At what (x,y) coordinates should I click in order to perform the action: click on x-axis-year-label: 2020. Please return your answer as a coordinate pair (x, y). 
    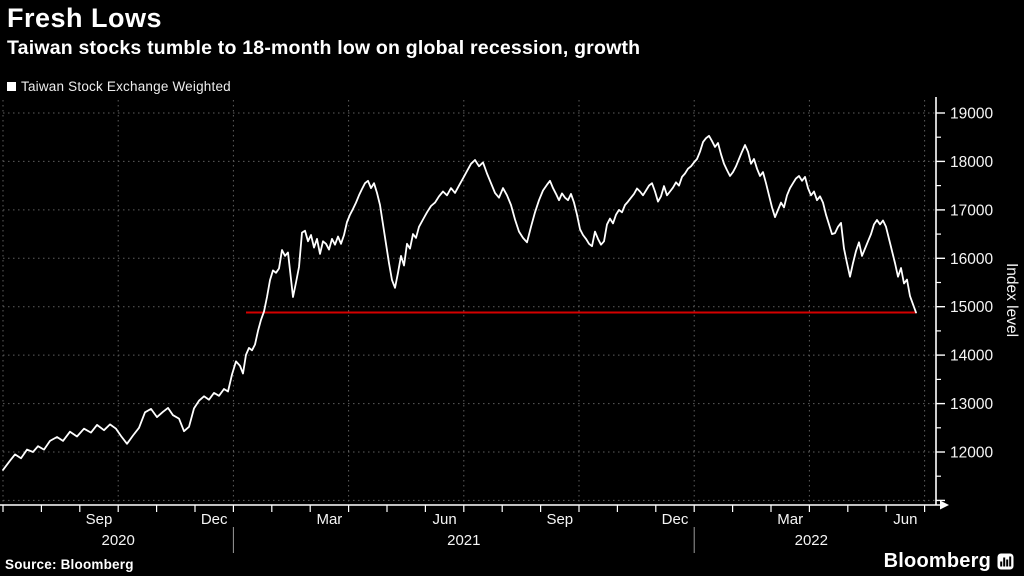
    Looking at the image, I should click on (118, 540).